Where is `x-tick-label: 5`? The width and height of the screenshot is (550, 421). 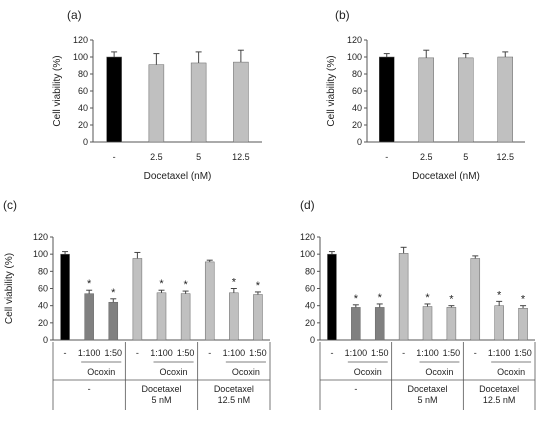
x-tick-label: 5 is located at coordinates (465, 157).